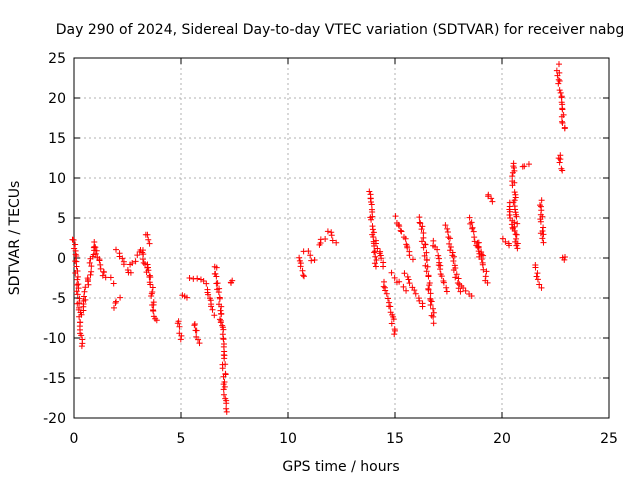 The image size is (640, 480). What do you see at coordinates (61, 219) in the screenshot?
I see `y-tick-label: 5` at bounding box center [61, 219].